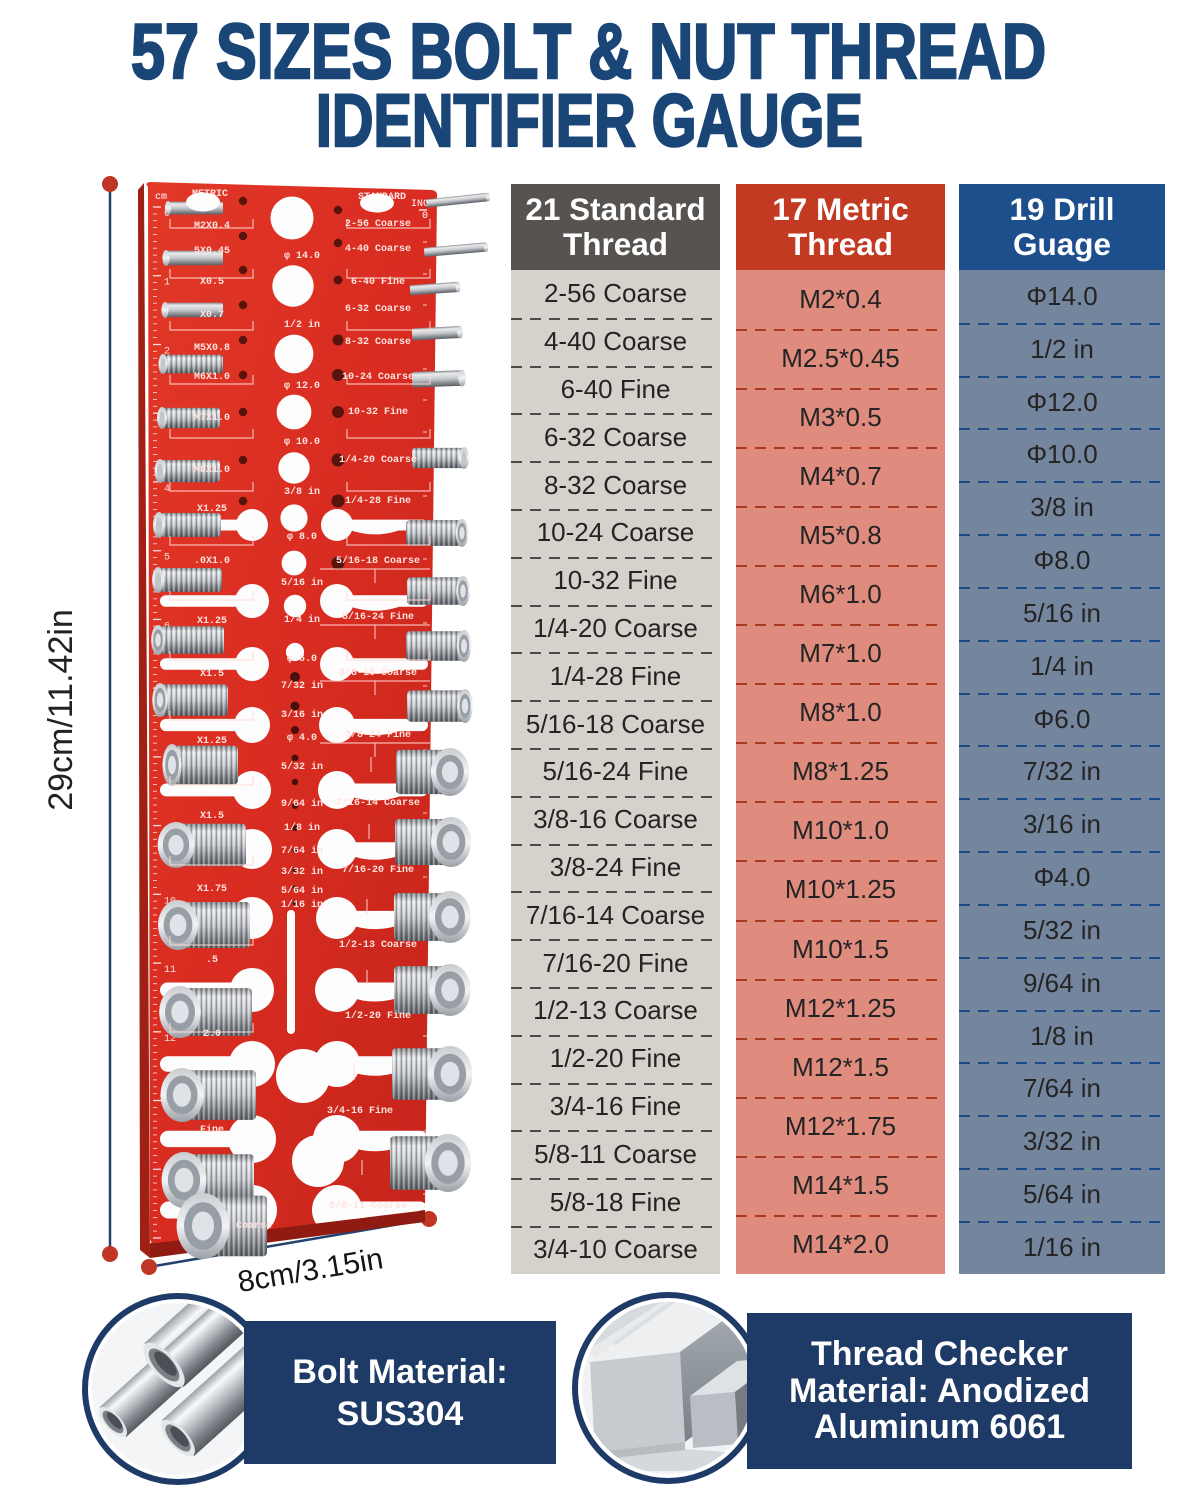 The height and width of the screenshot is (1500, 1185). Describe the element at coordinates (302, 537) in the screenshot. I see `svg-text: φ 8.0` at that location.